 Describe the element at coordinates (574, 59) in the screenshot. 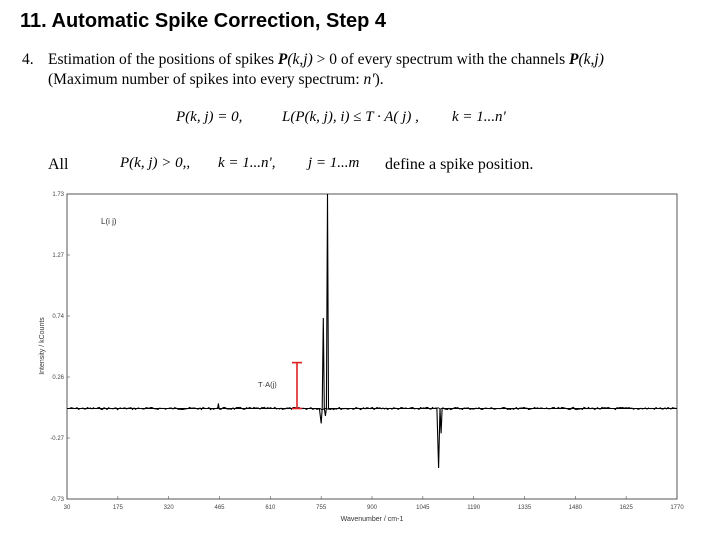

I see `p-symbol-2: P` at that location.